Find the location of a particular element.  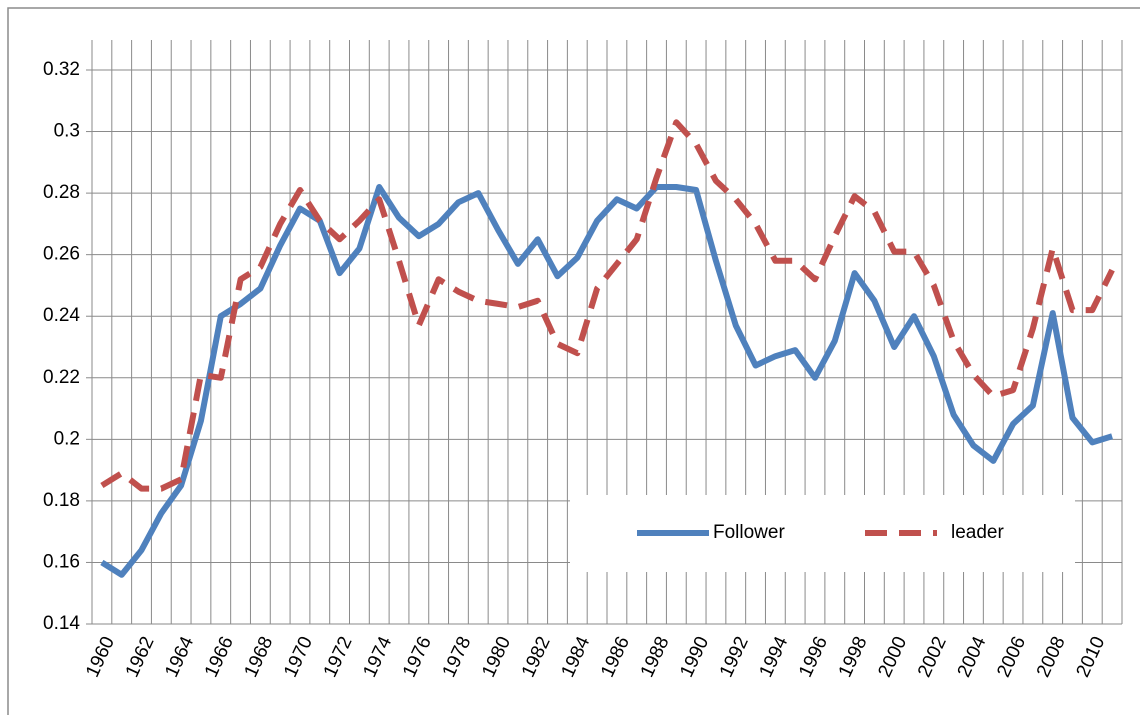

y-tick-label: 0.32 is located at coordinates (61, 69).